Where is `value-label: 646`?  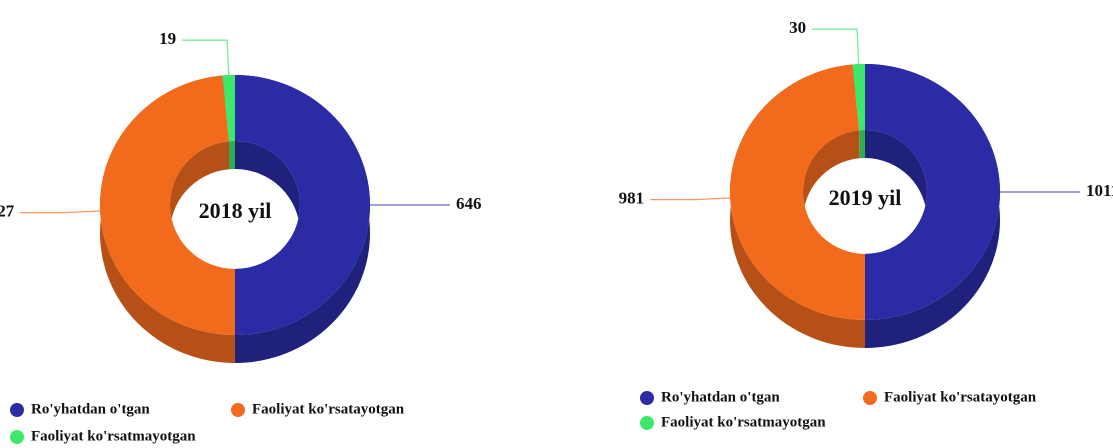
value-label: 646 is located at coordinates (469, 203).